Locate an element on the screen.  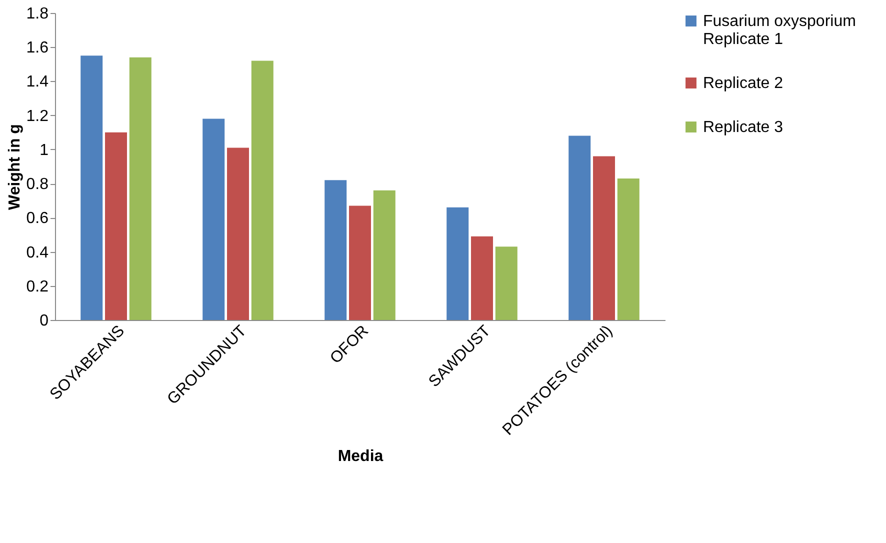
y-tick-label: 0.8 is located at coordinates (37, 185).